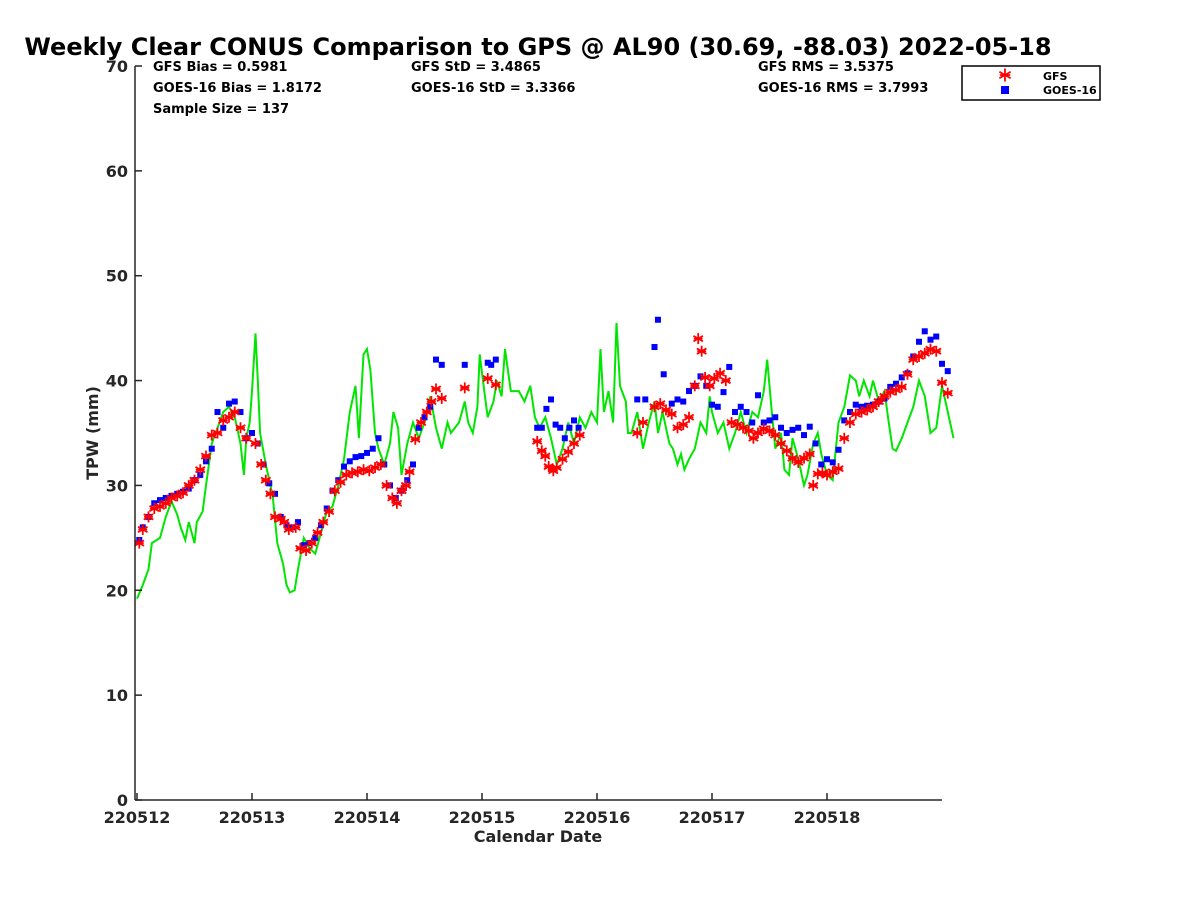 Image resolution: width=1200 pixels, height=900 pixels. Describe the element at coordinates (1005, 90) in the screenshot. I see `legend-goes-marker` at that location.